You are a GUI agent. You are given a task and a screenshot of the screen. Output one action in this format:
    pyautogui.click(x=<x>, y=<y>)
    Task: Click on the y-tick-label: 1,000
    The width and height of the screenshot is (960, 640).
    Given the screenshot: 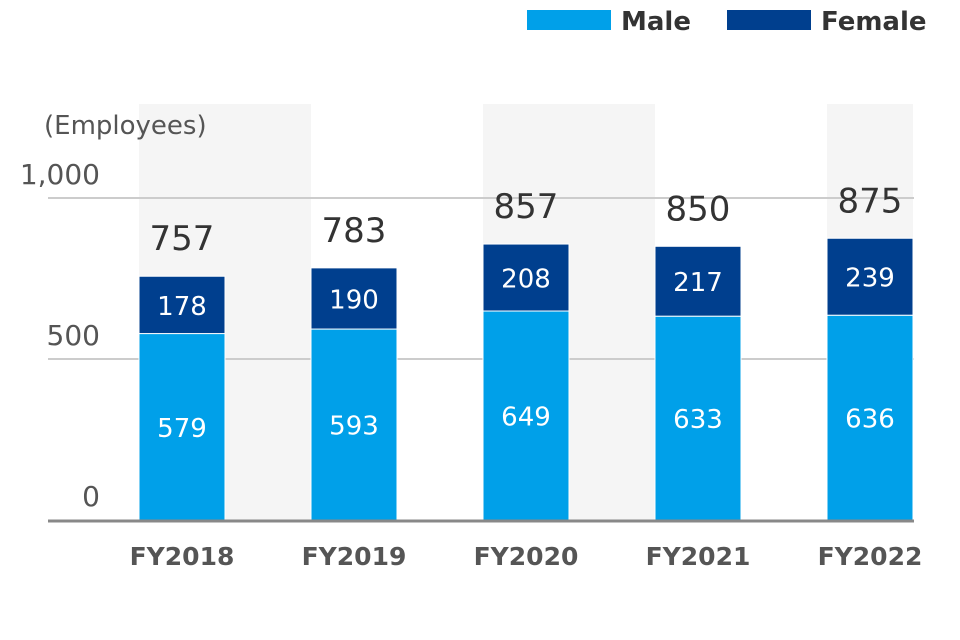 What is the action you would take?
    pyautogui.click(x=60, y=174)
    